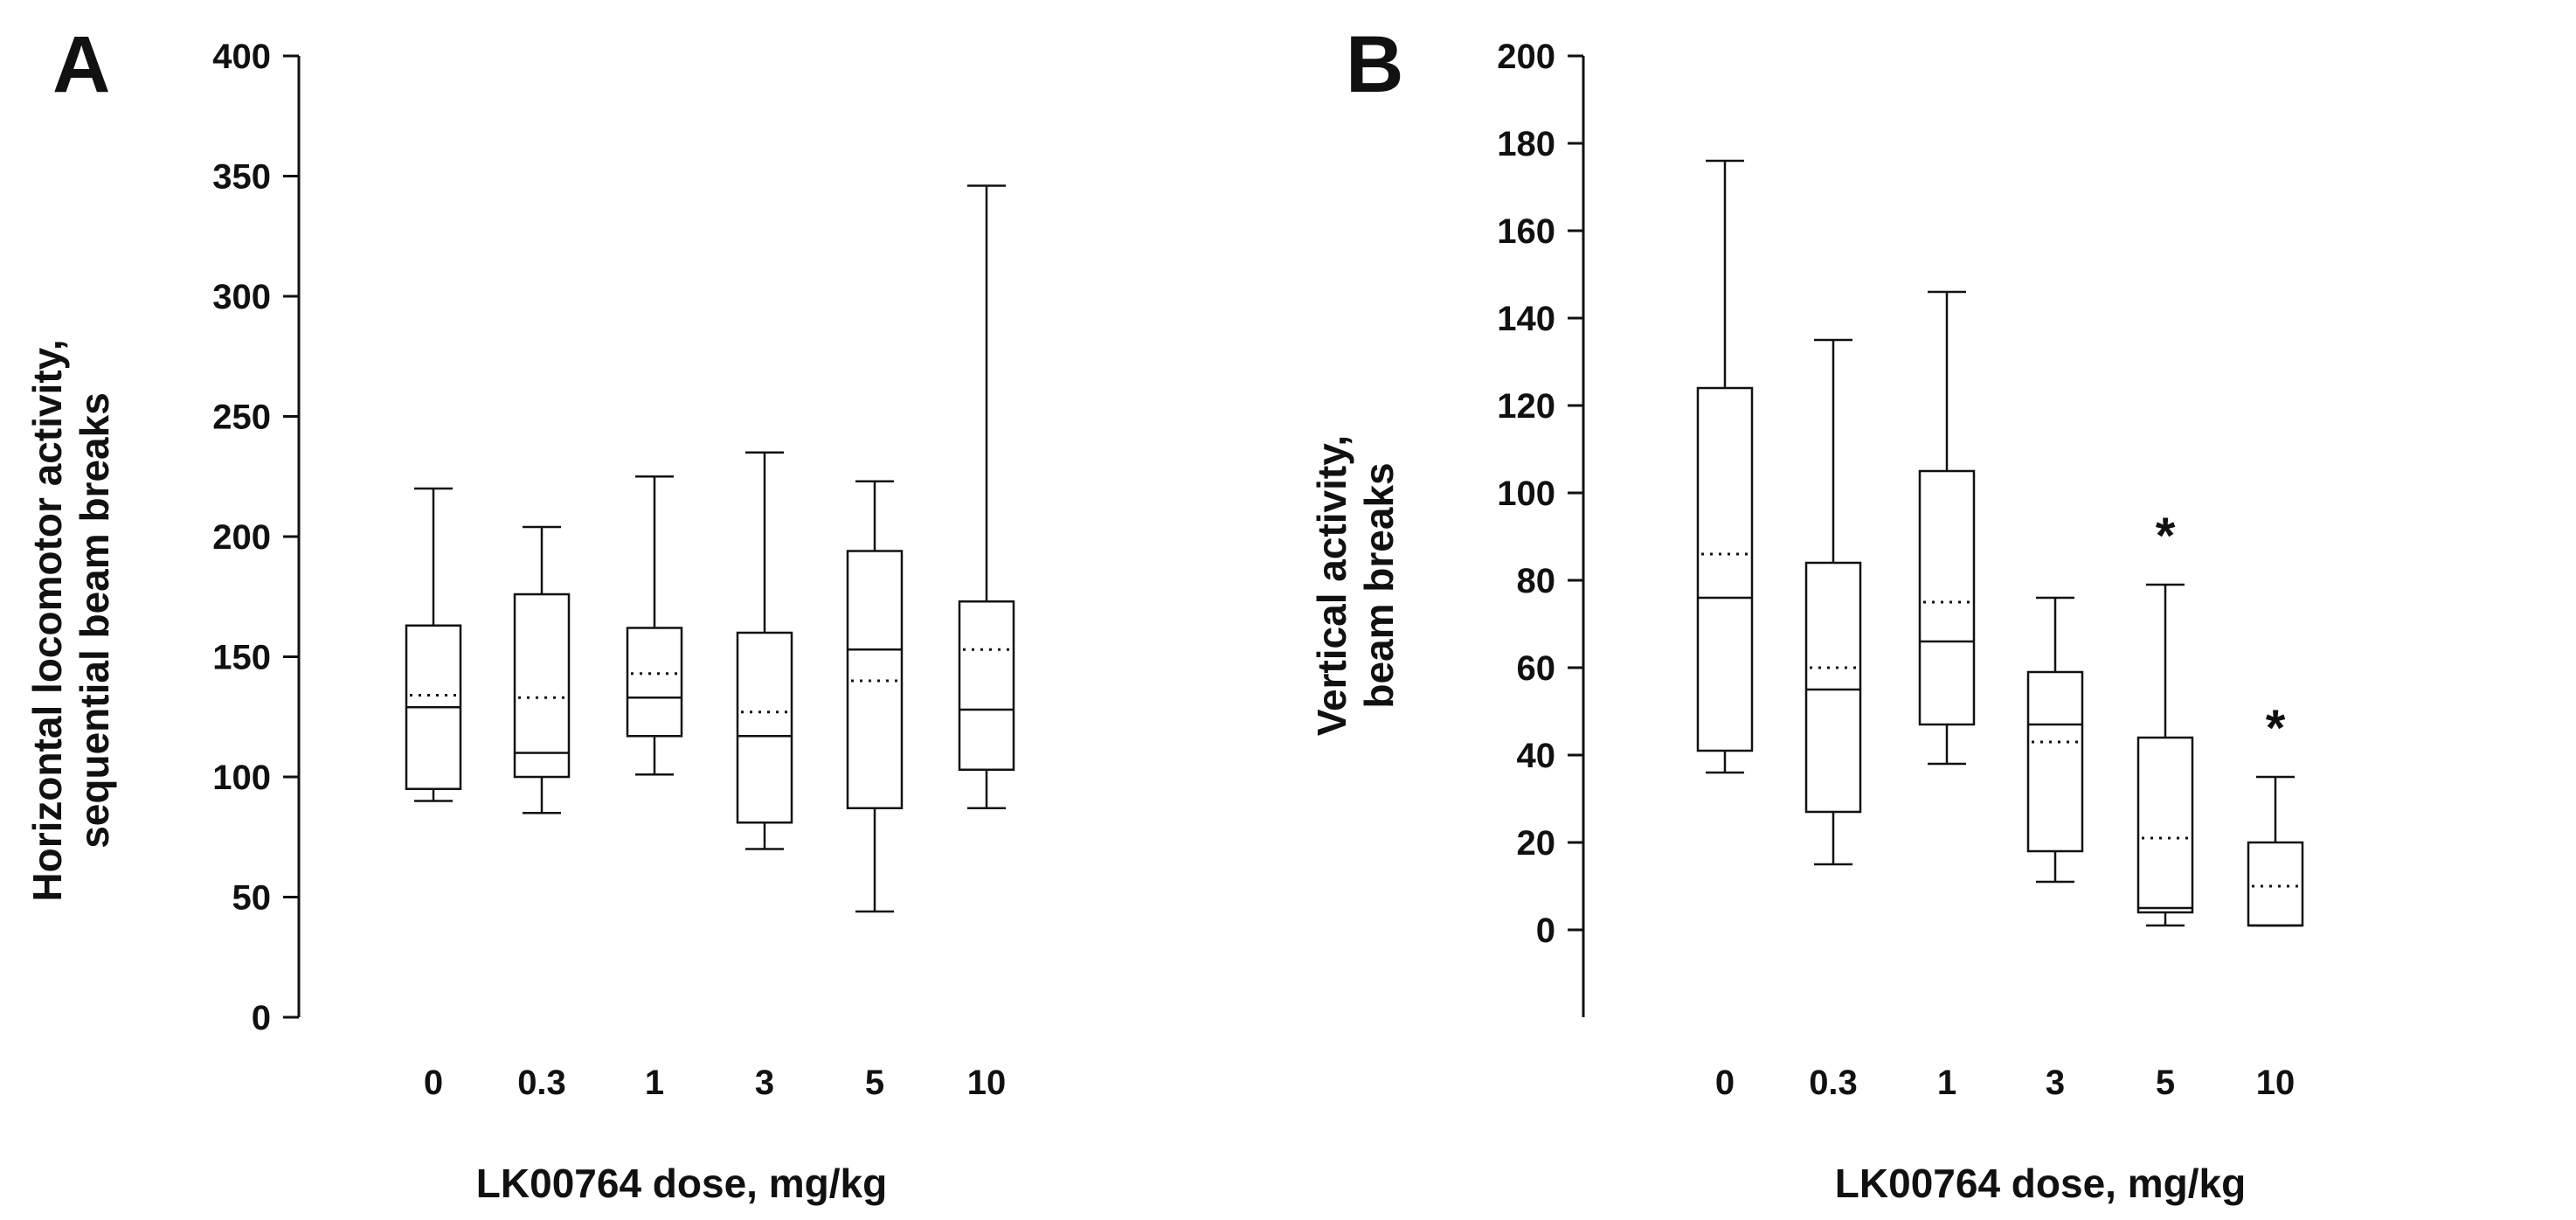 The width and height of the screenshot is (2576, 1220). I want to click on panel-a-y-tick-label: 150, so click(241, 658).